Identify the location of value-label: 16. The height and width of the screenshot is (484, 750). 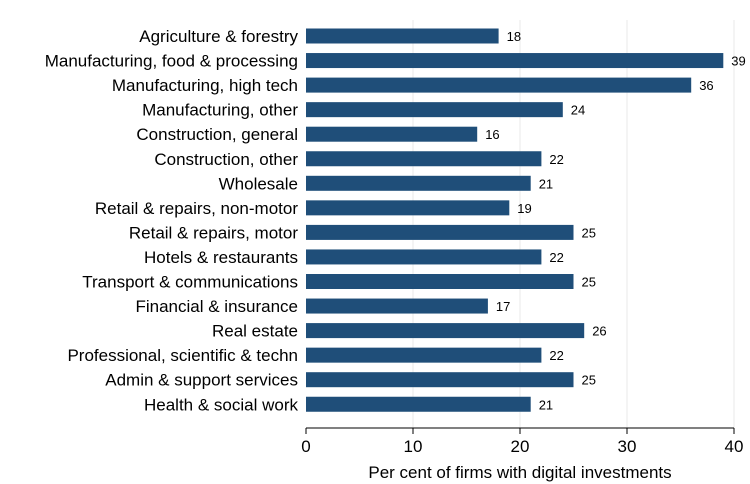
(492, 134).